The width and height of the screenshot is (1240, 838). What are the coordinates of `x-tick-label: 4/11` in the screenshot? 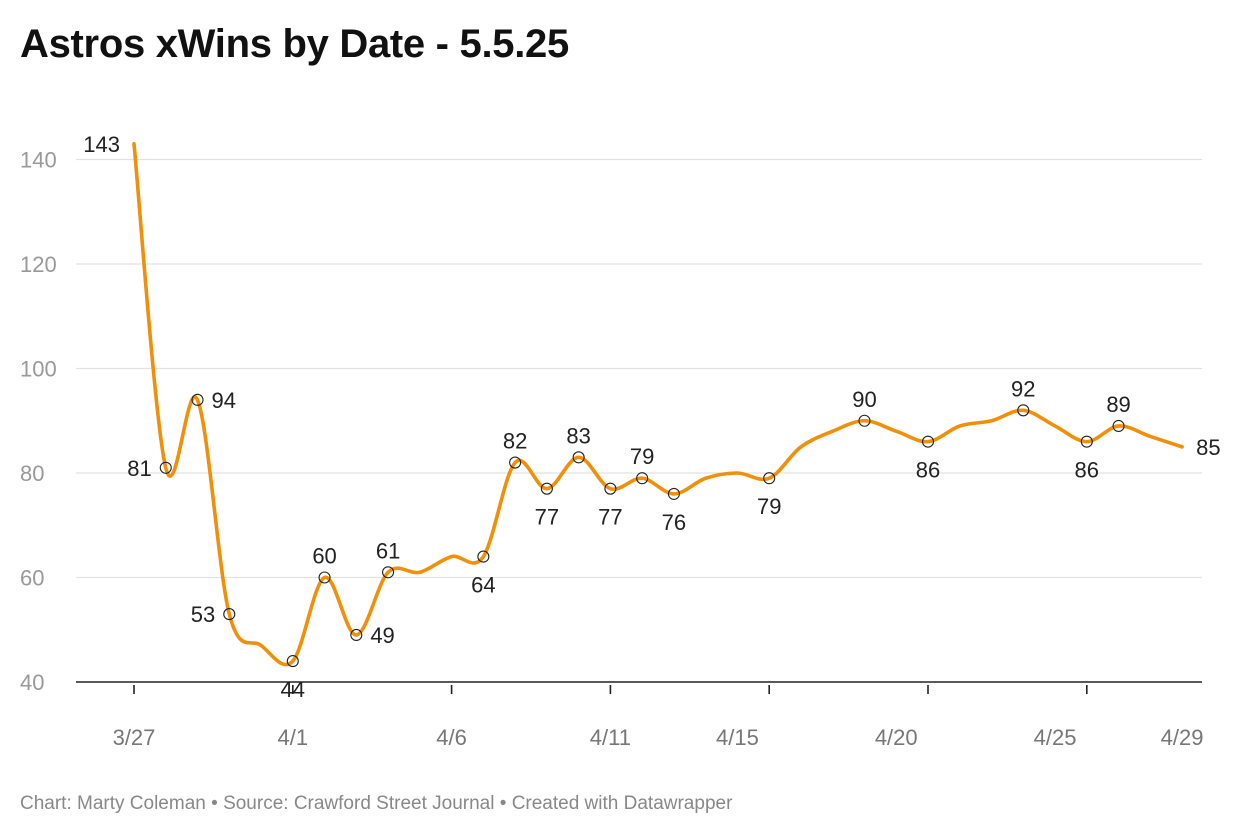 It's located at (610, 737).